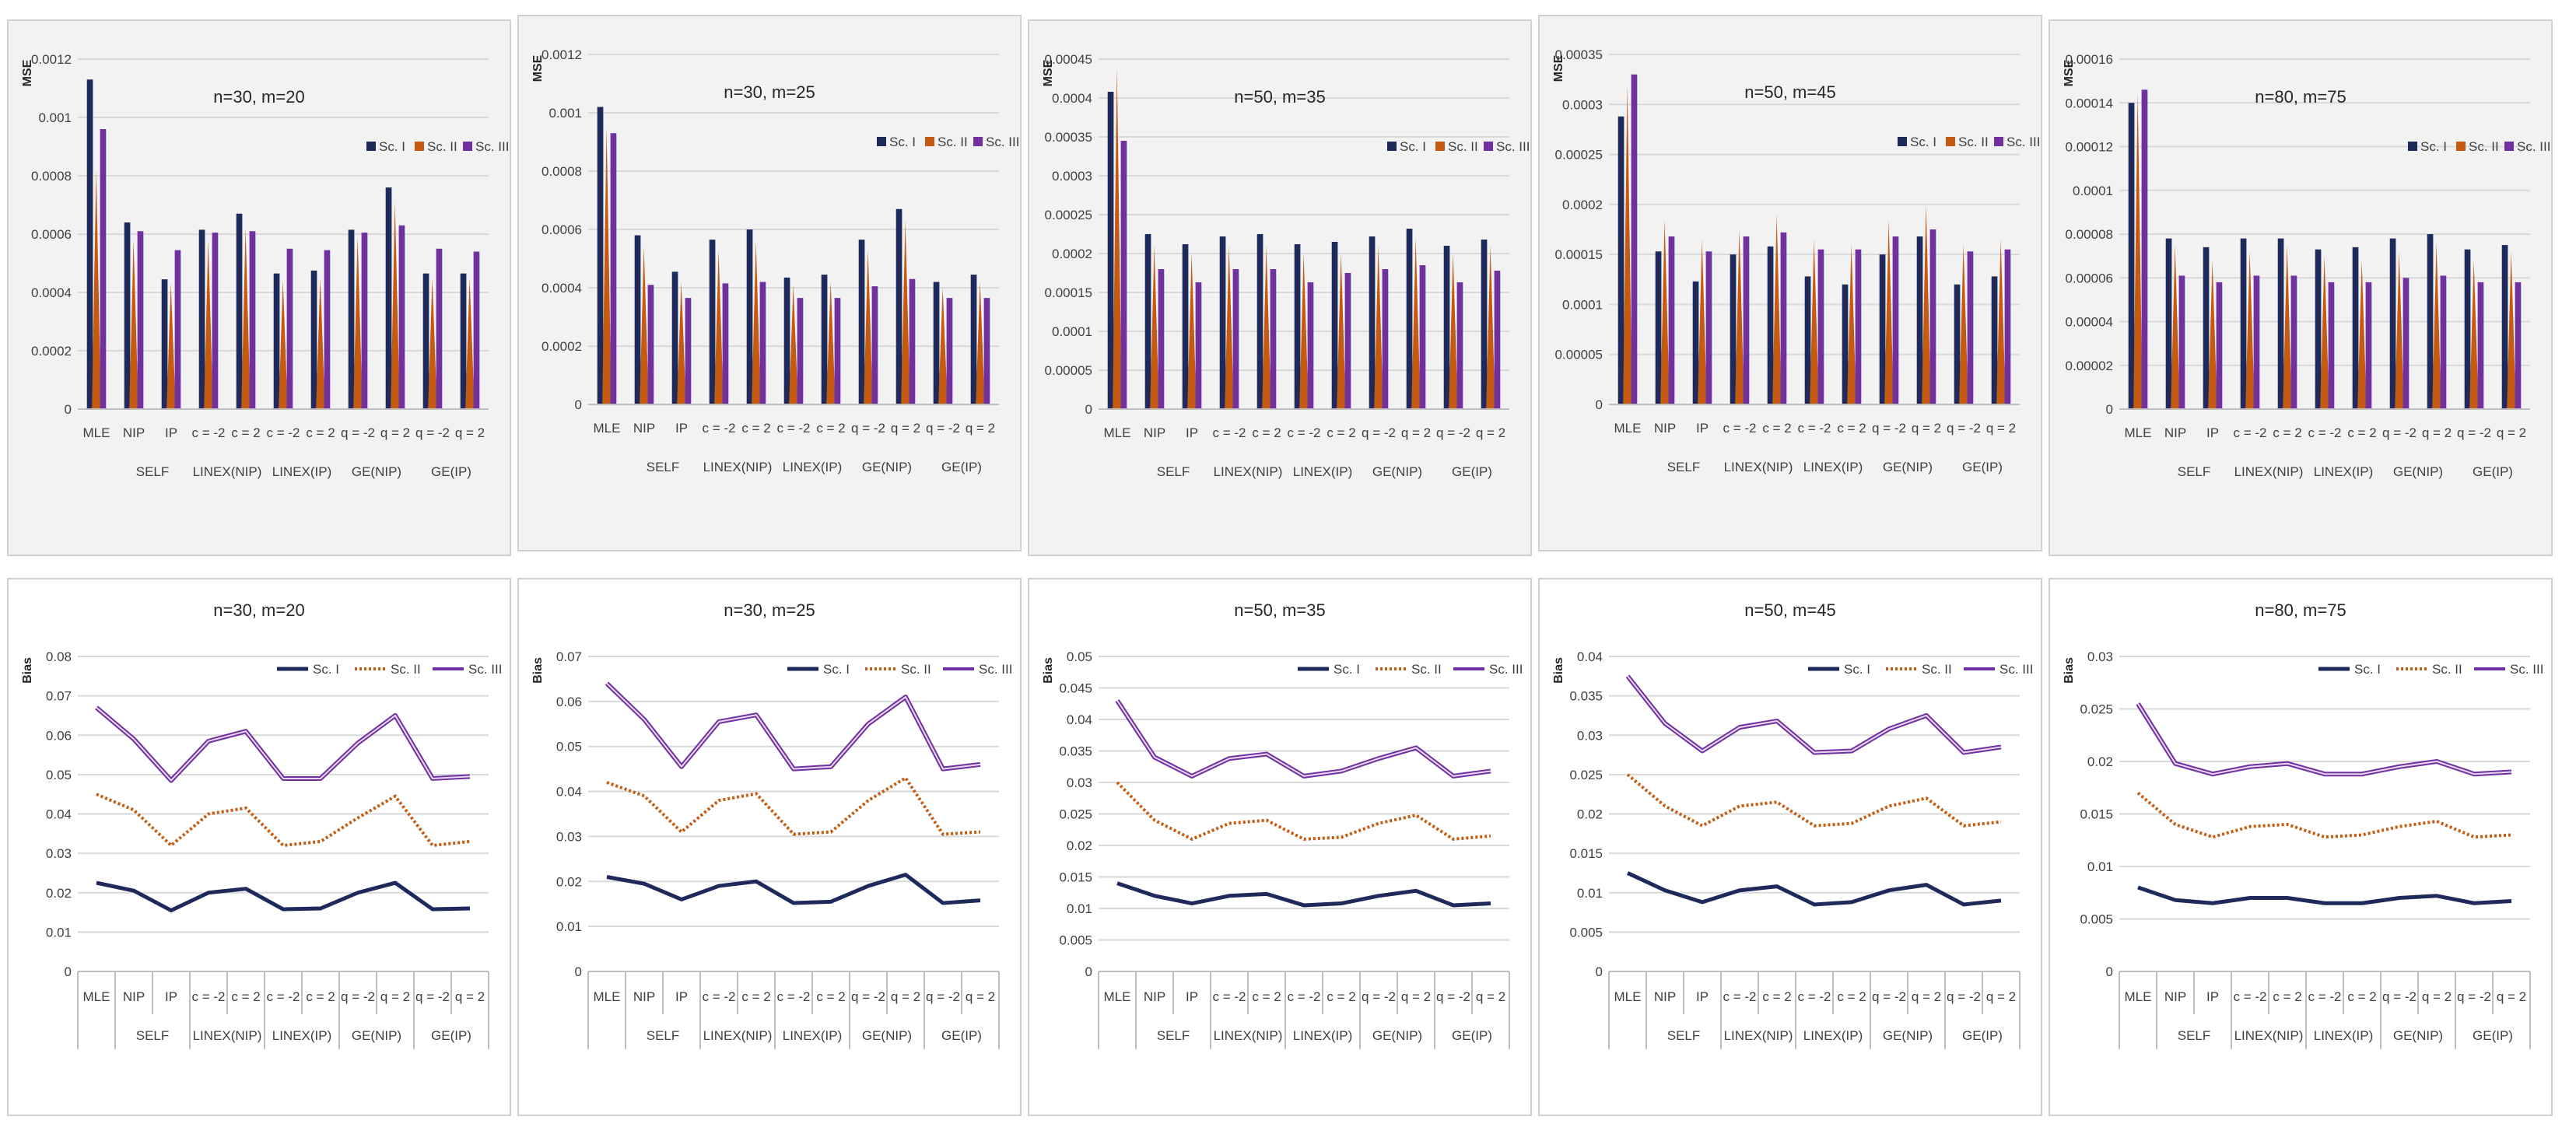 This screenshot has height=1127, width=2576. Describe the element at coordinates (258, 610) in the screenshot. I see `chart-title: n=30, m=20` at that location.